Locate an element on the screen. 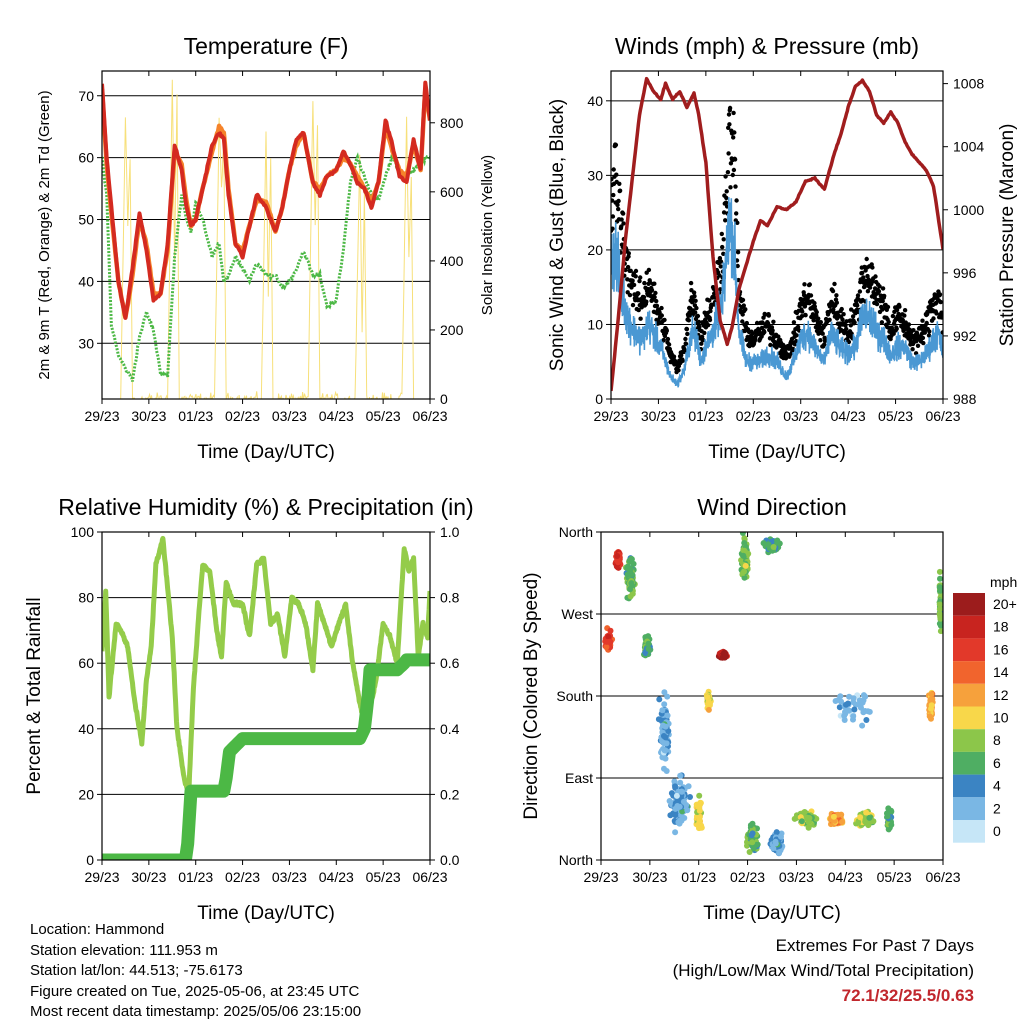  y2-tick-label: 800 is located at coordinates (452, 123).